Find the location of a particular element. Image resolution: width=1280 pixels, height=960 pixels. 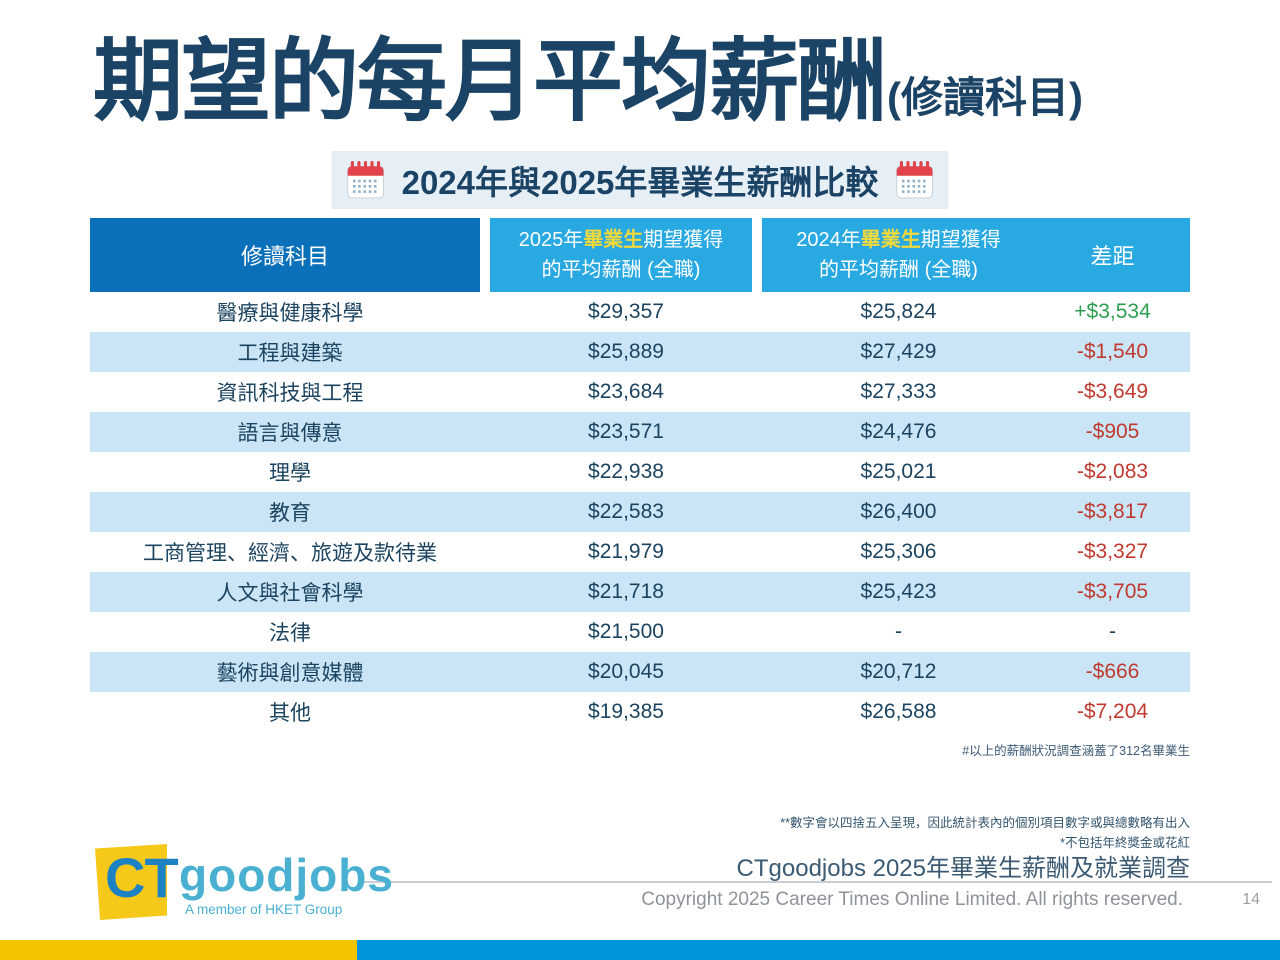

table-row: 工商管理、經濟、旅遊及款待業 $21,979 $25,306 -$3,327 is located at coordinates (640, 552).